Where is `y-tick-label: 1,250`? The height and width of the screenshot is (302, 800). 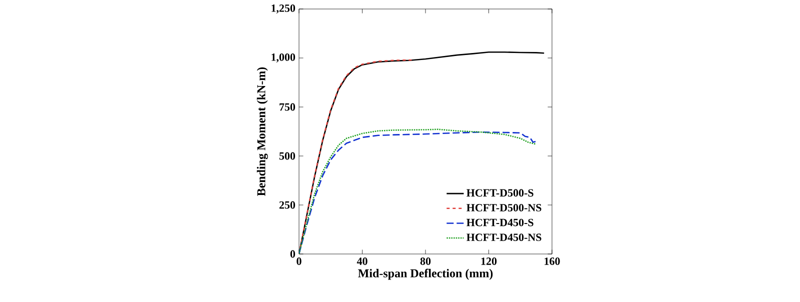 y-tick-label: 1,250 is located at coordinates (284, 9).